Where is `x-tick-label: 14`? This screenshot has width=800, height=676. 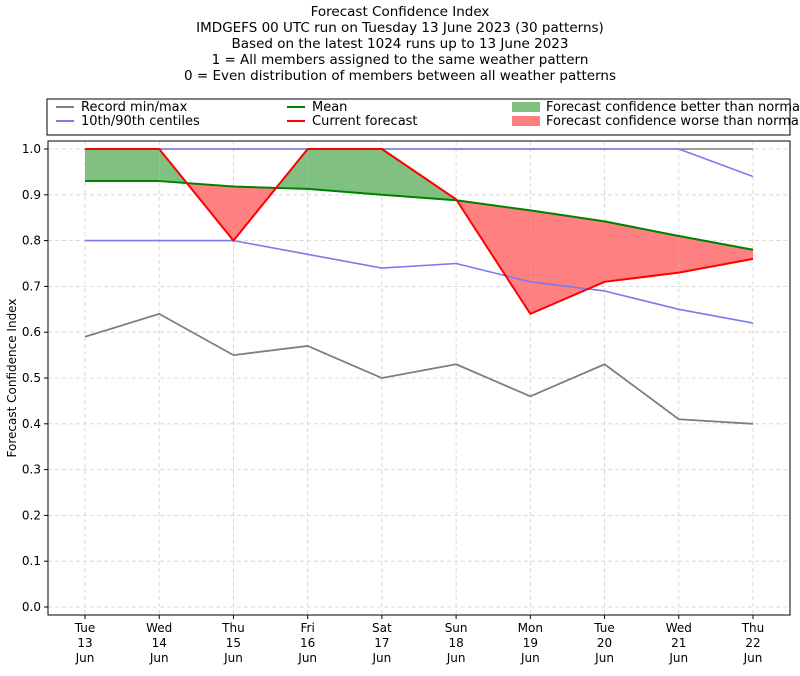 x-tick-label: 14 is located at coordinates (159, 643).